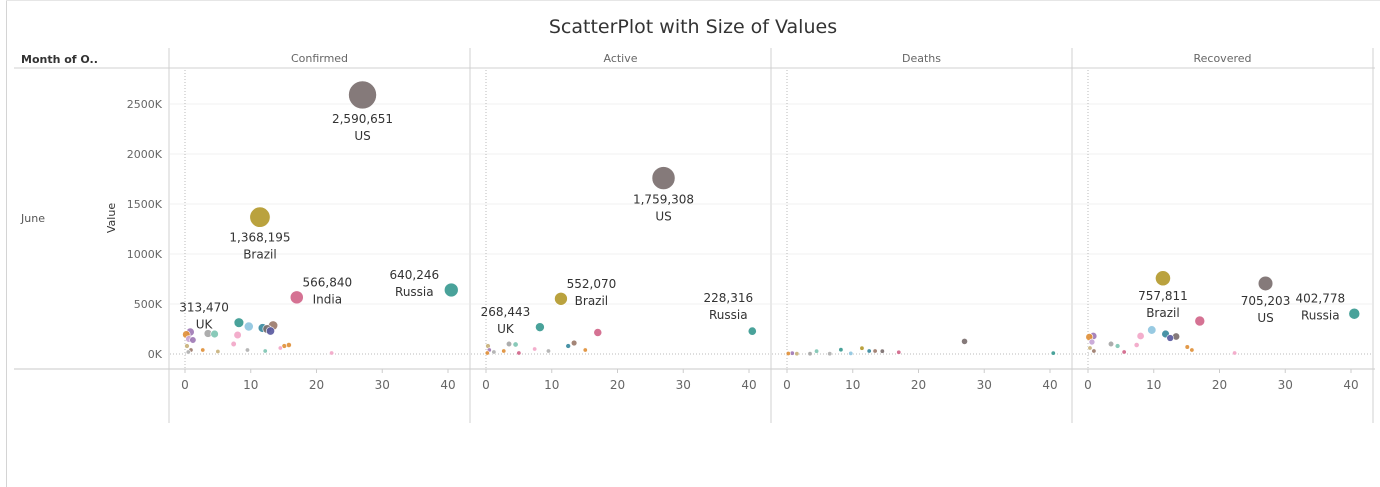  I want to click on panel-header-confirmed: Confirmed, so click(319, 58).